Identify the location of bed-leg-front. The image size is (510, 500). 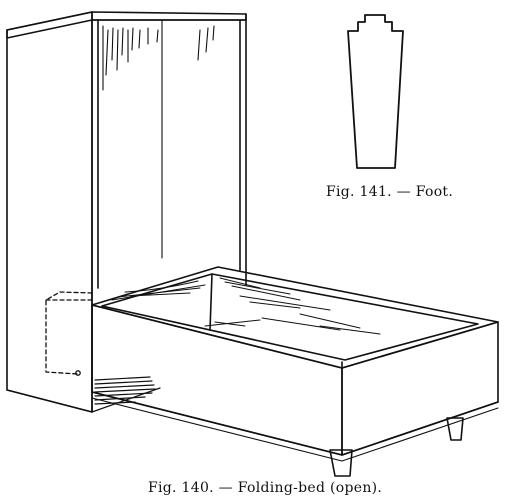
(341, 463).